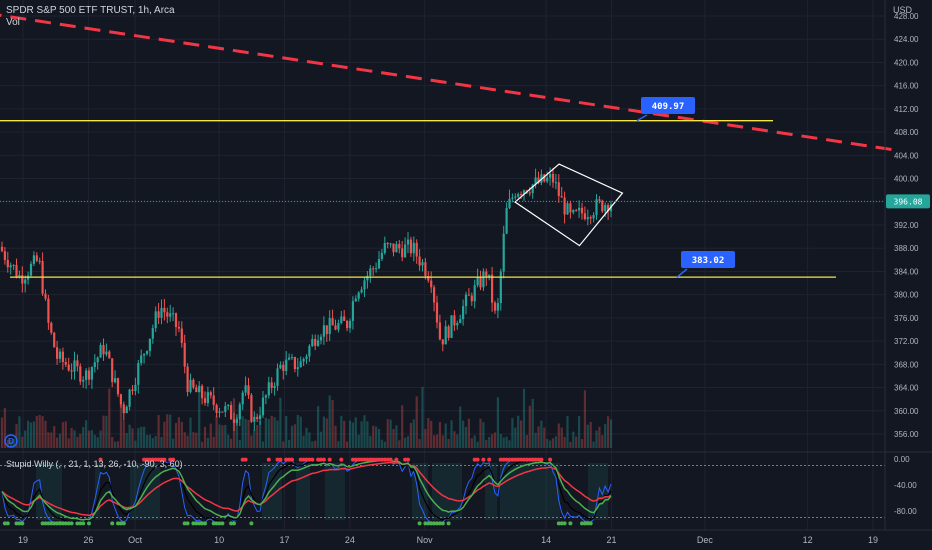 The height and width of the screenshot is (550, 932). I want to click on price-tick-label: 428.00, so click(906, 16).